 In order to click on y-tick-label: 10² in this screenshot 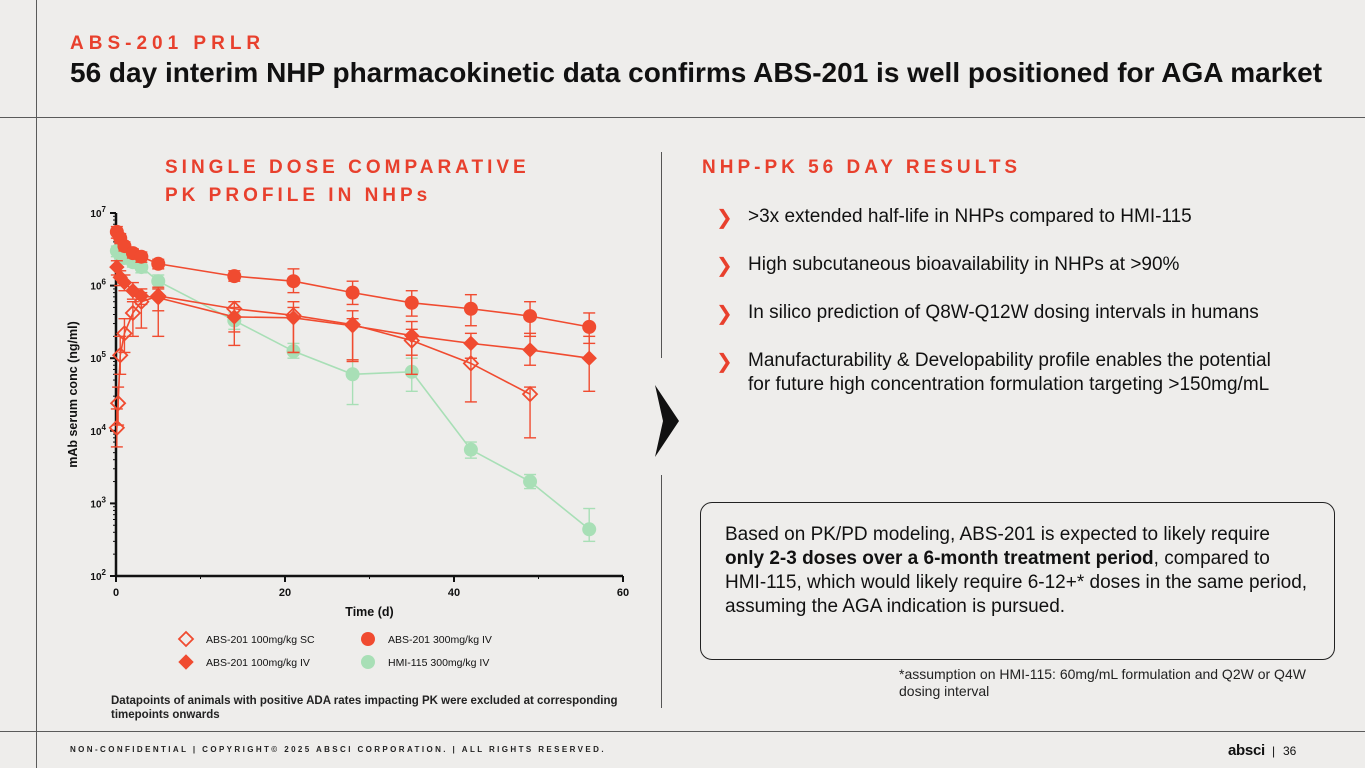, I will do `click(98, 575)`.